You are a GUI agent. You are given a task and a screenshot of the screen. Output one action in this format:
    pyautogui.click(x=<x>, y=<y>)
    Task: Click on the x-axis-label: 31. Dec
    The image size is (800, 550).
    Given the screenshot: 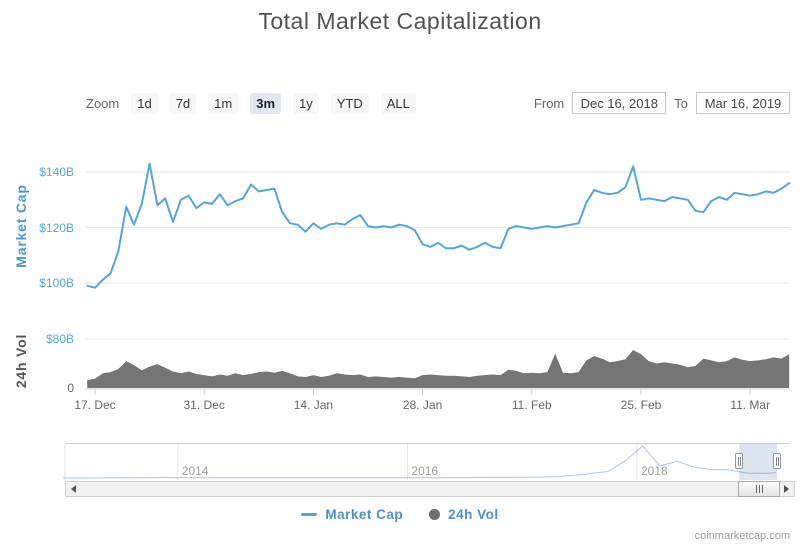 What is the action you would take?
    pyautogui.click(x=204, y=405)
    